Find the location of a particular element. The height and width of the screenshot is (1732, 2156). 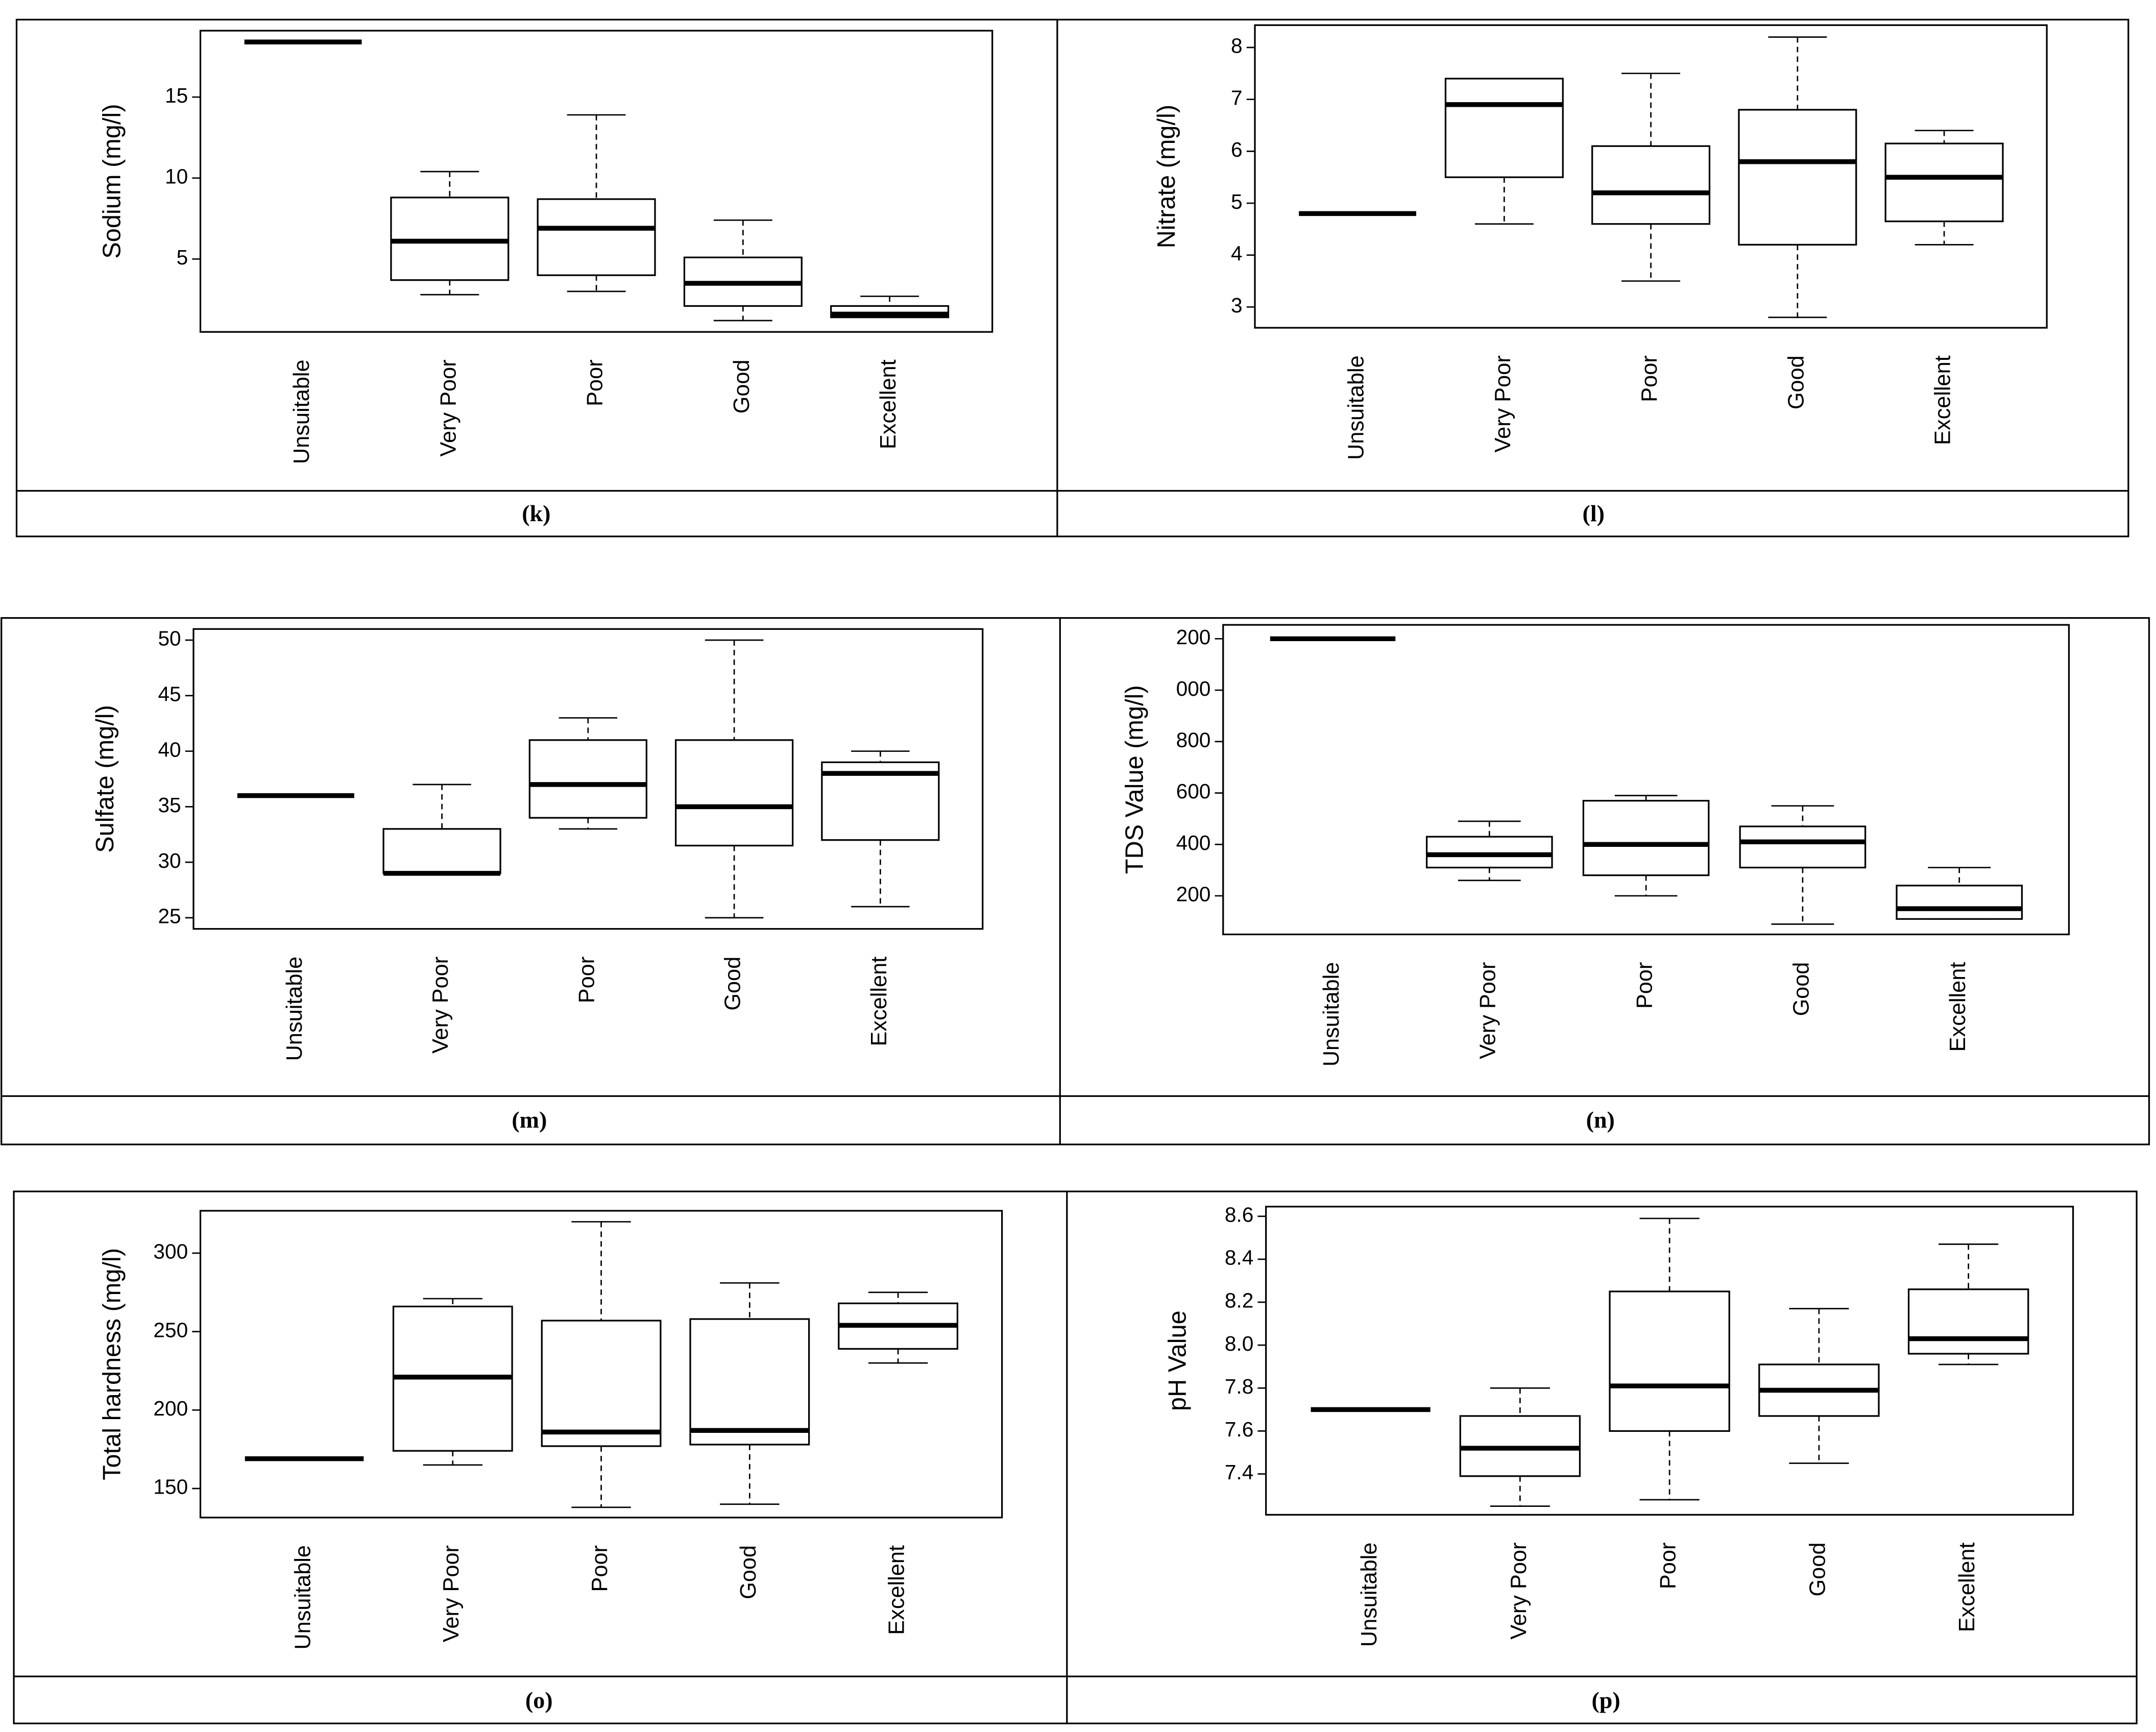

y-tick-label: 800 is located at coordinates (1193, 739).